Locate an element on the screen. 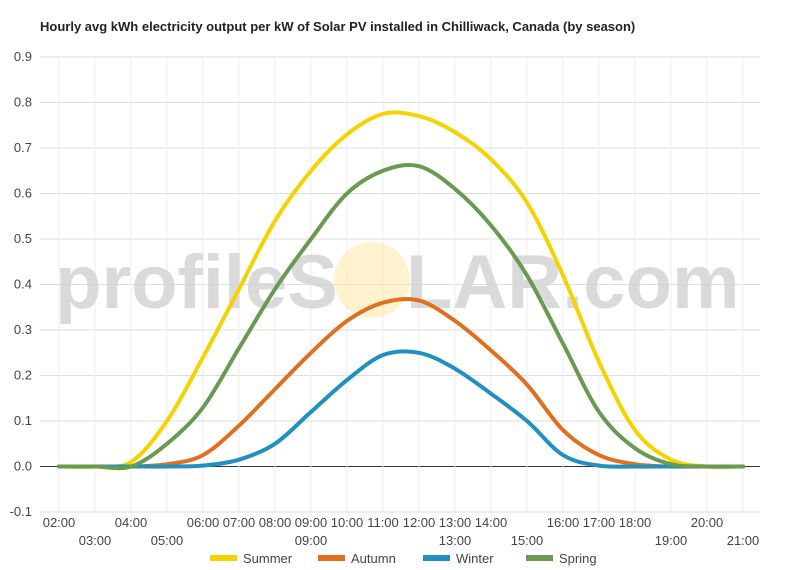  x-tick-label: 06:00 is located at coordinates (203, 522).